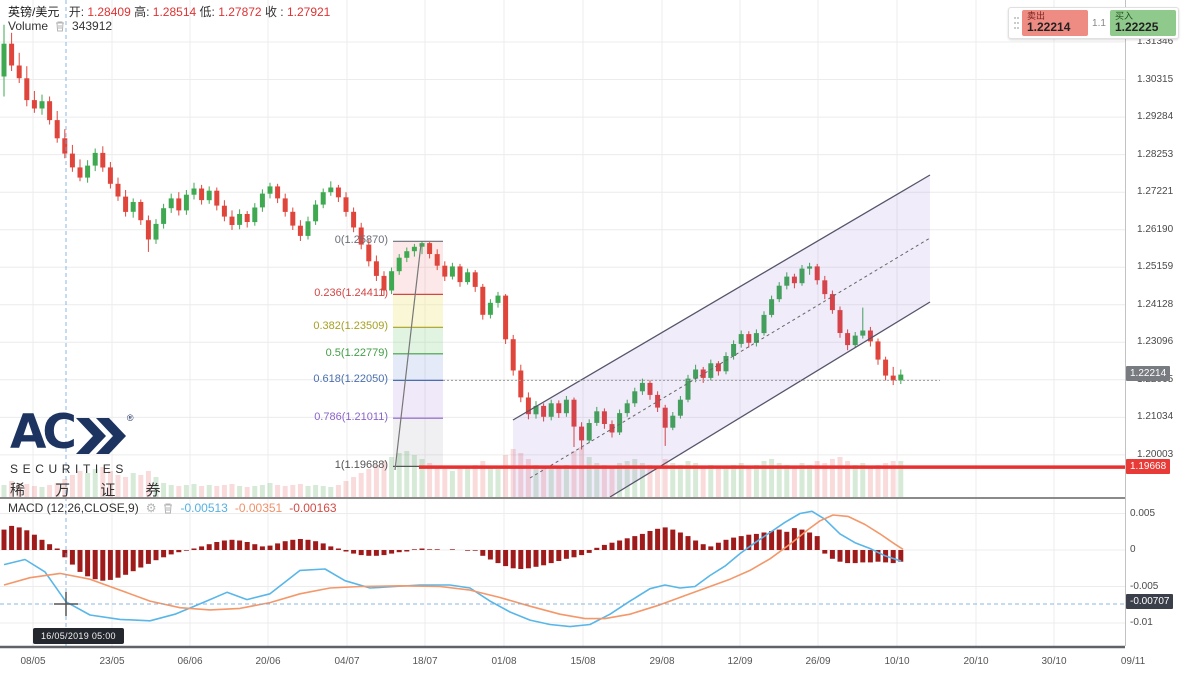 This screenshot has width=1200, height=675. I want to click on fib-level-label: 0.382(1.23509), so click(350, 326).